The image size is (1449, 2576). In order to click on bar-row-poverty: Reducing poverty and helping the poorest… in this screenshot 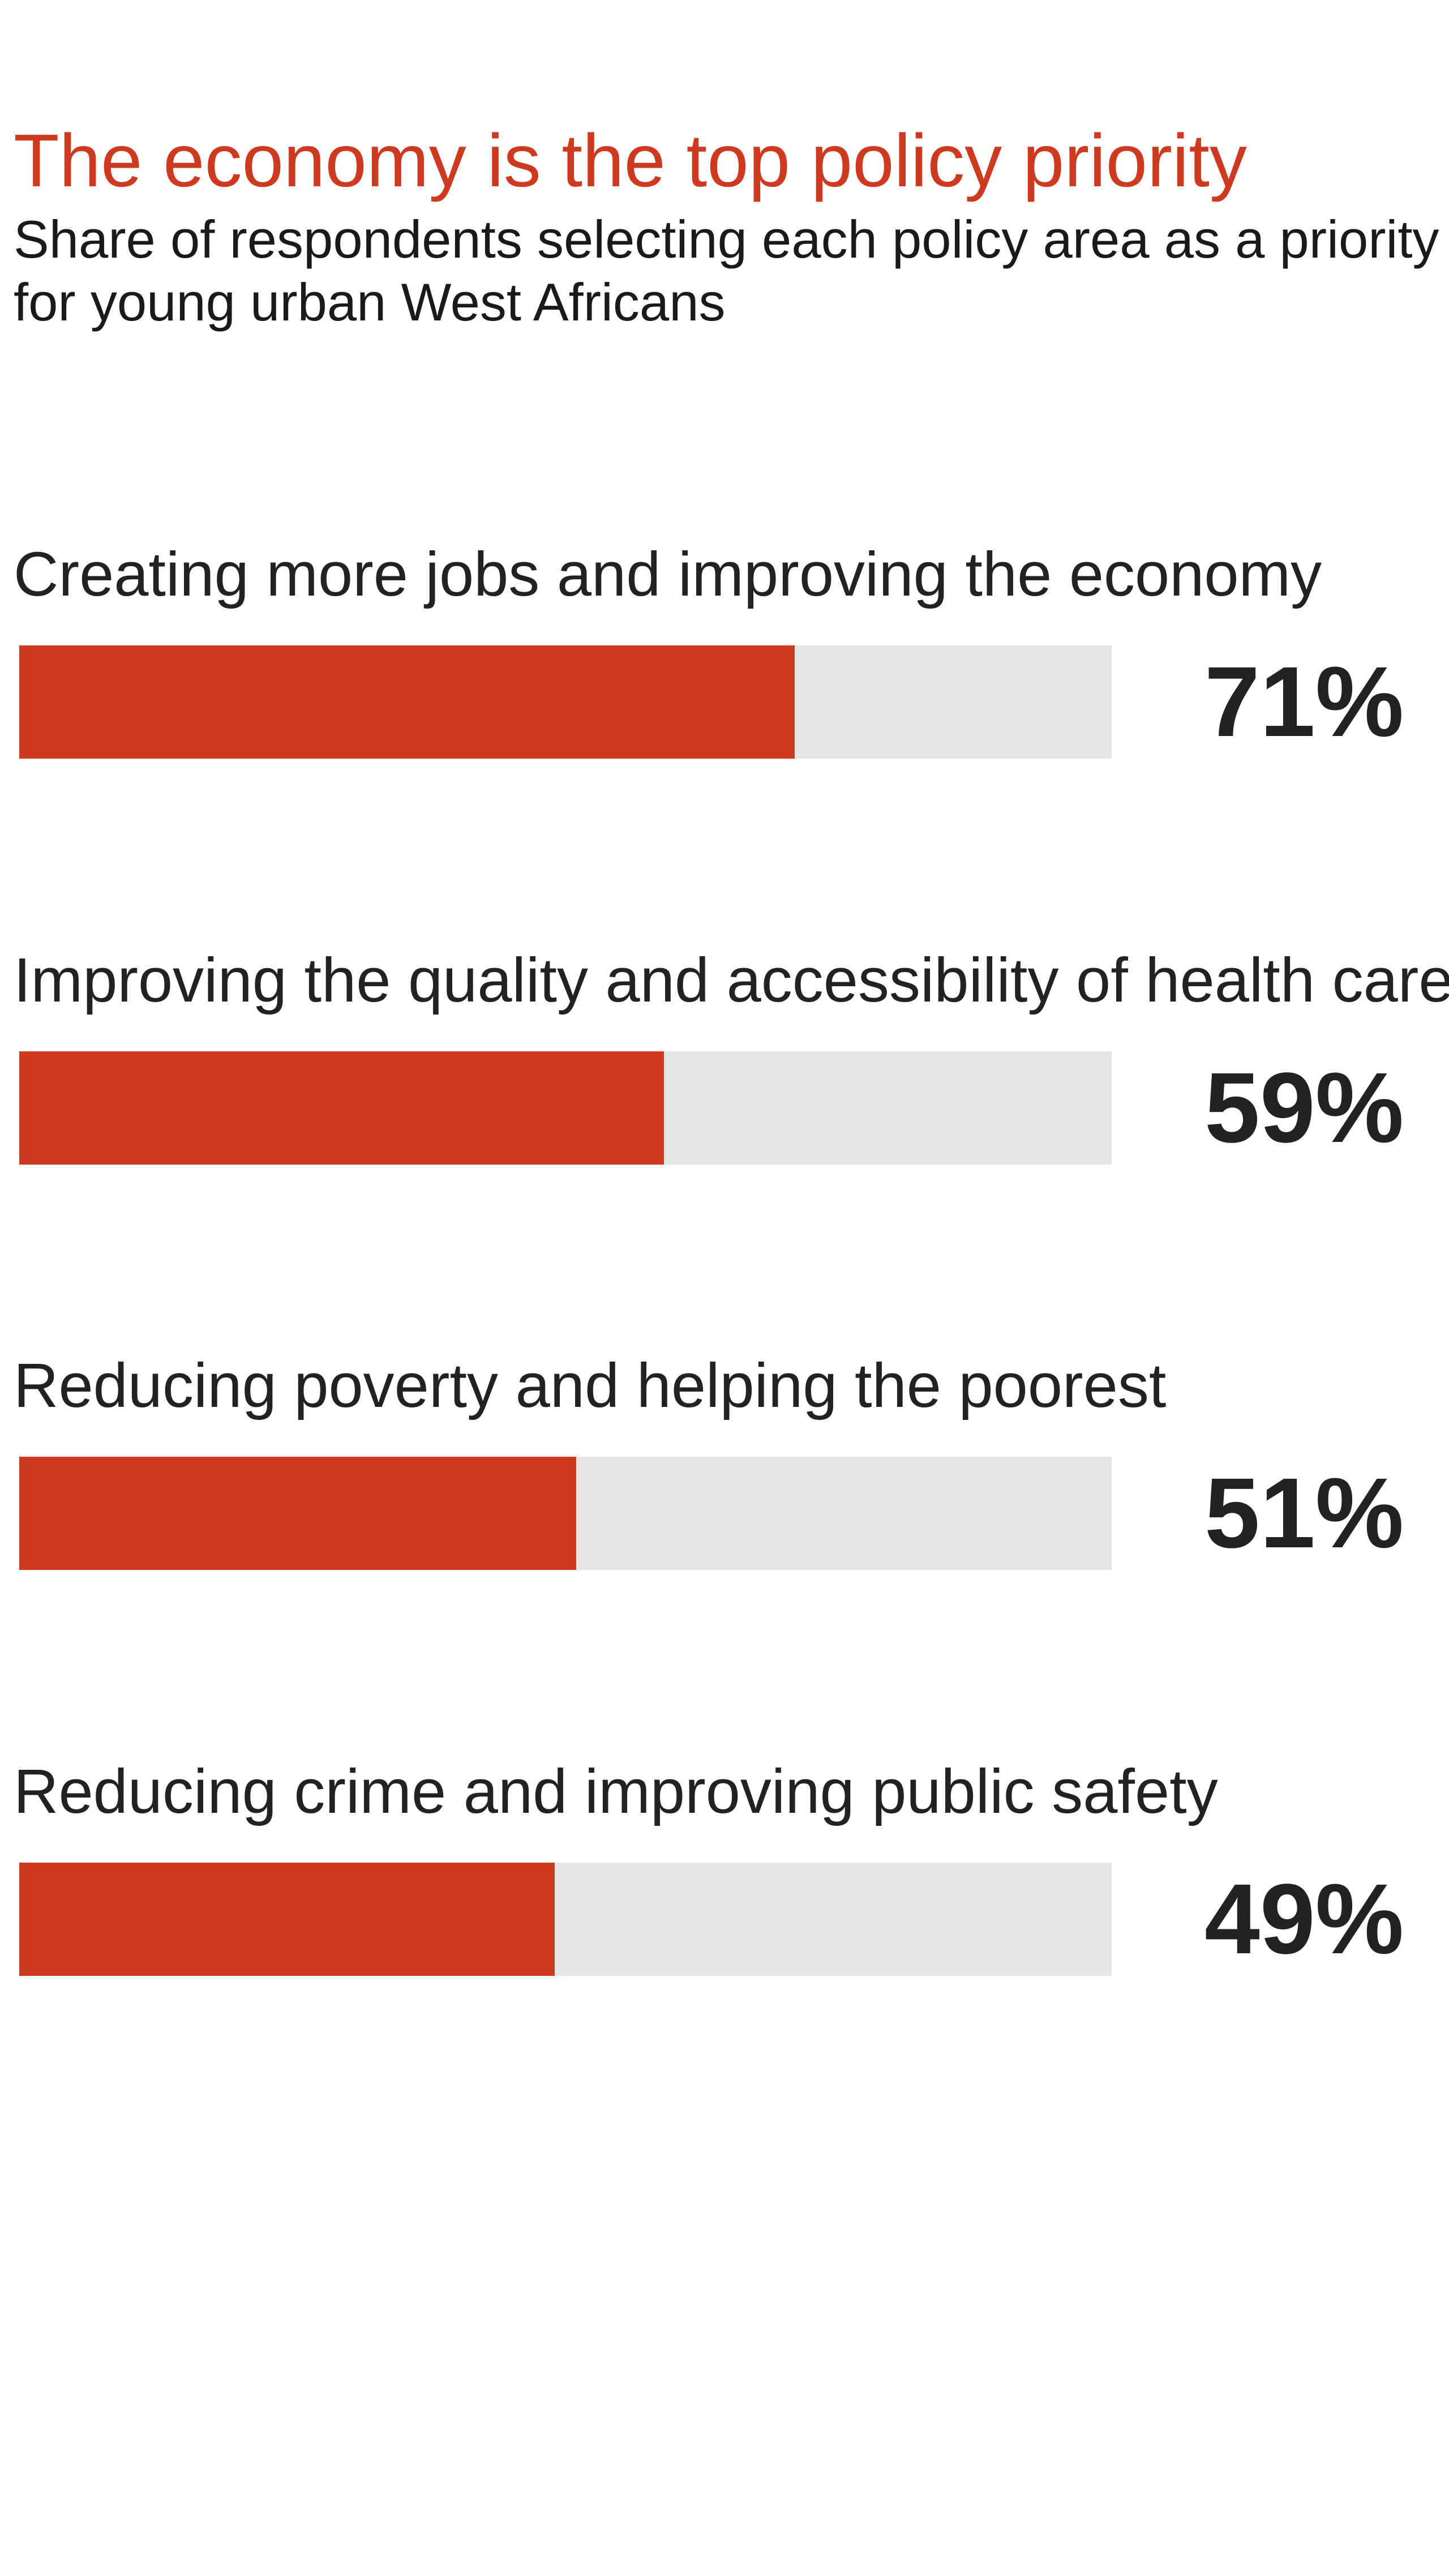, I will do `click(724, 1474)`.